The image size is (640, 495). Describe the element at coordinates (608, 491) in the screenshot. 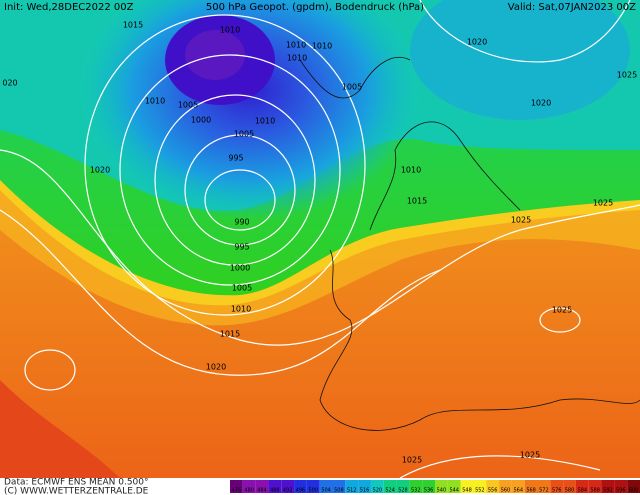

I see `colorbar-label: 592` at that location.